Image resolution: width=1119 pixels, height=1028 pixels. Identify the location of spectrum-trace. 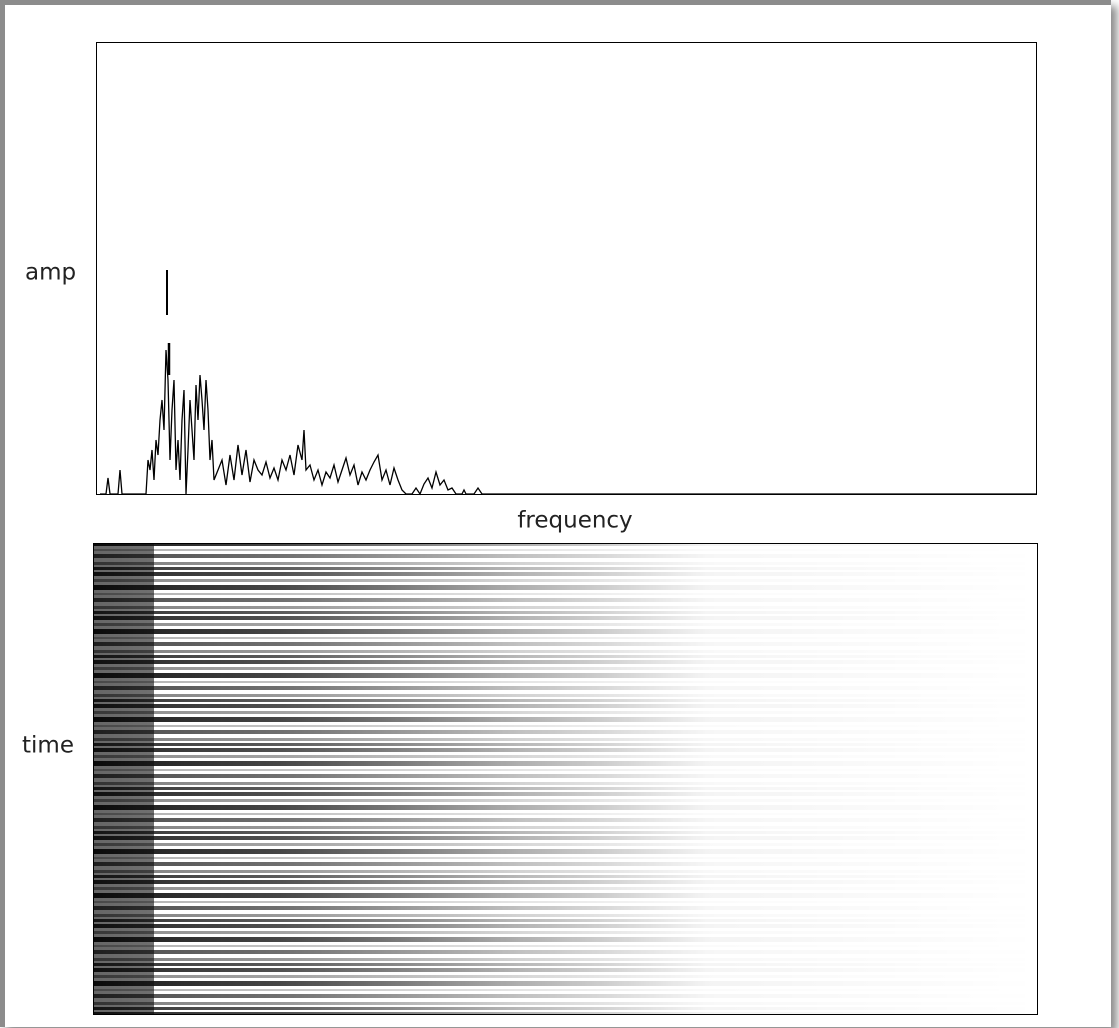
(568, 422).